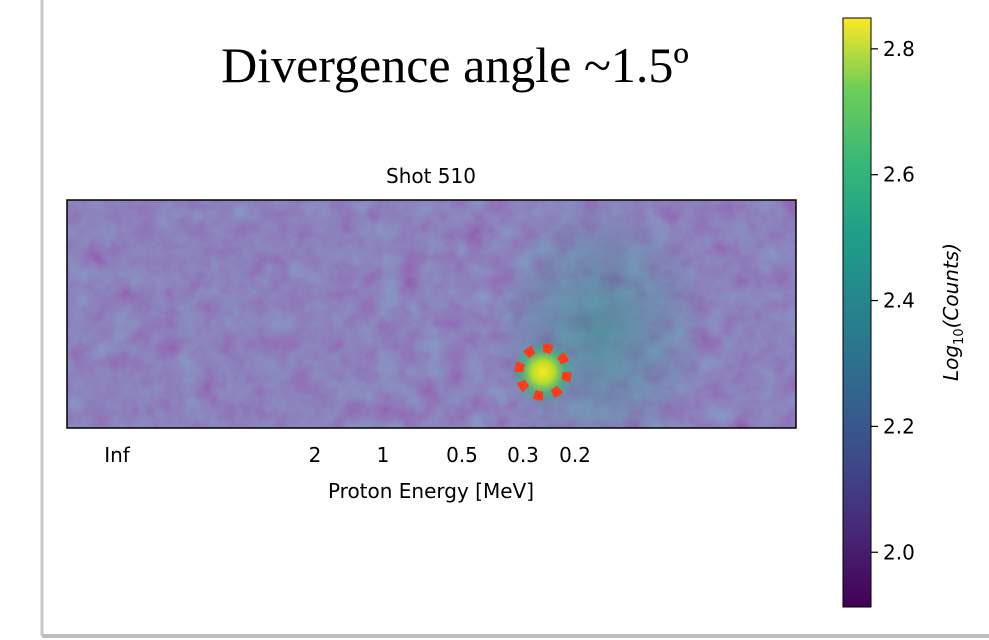  Describe the element at coordinates (455, 65) in the screenshot. I see `chart-title: Divergence angle ~1.5º` at that location.